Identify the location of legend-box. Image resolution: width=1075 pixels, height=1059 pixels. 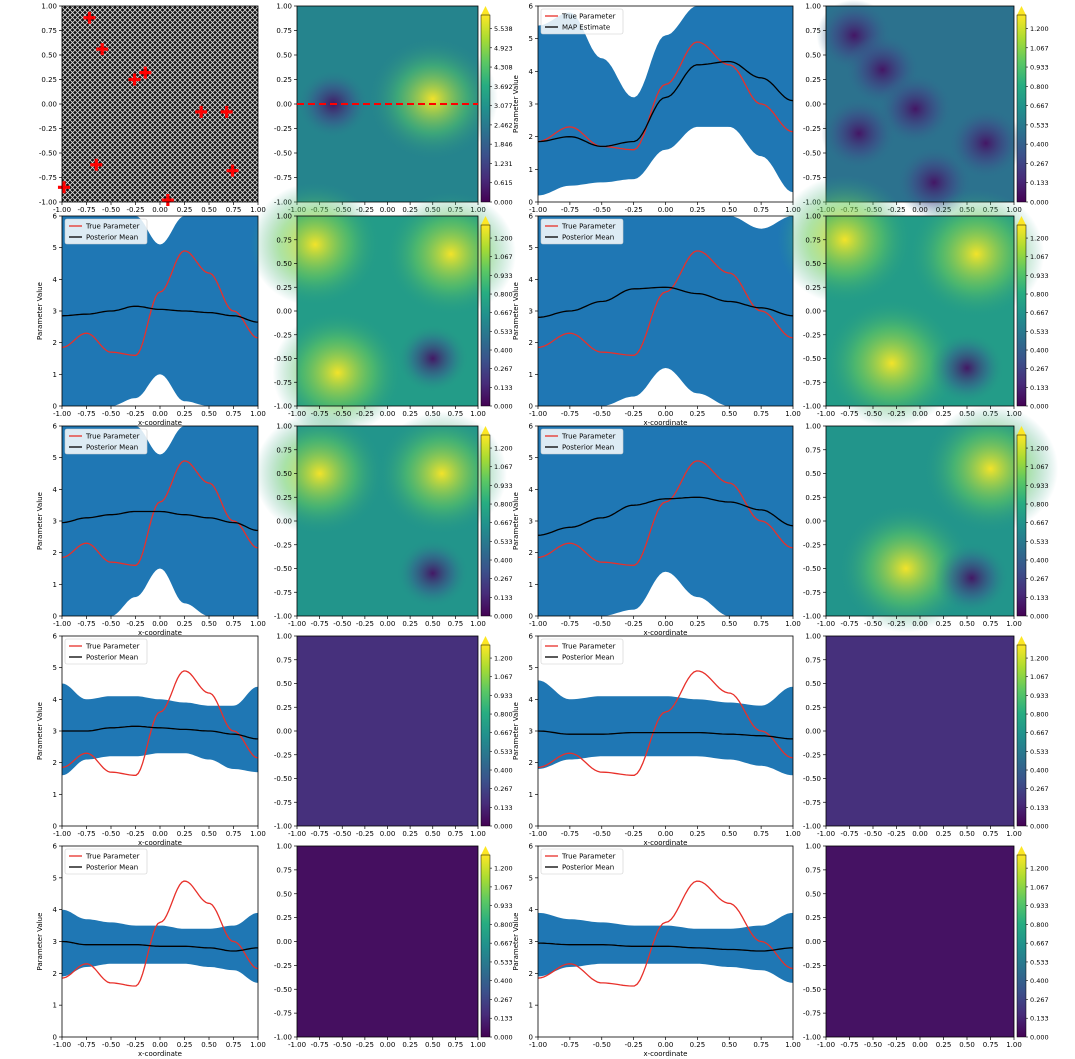
(106, 861).